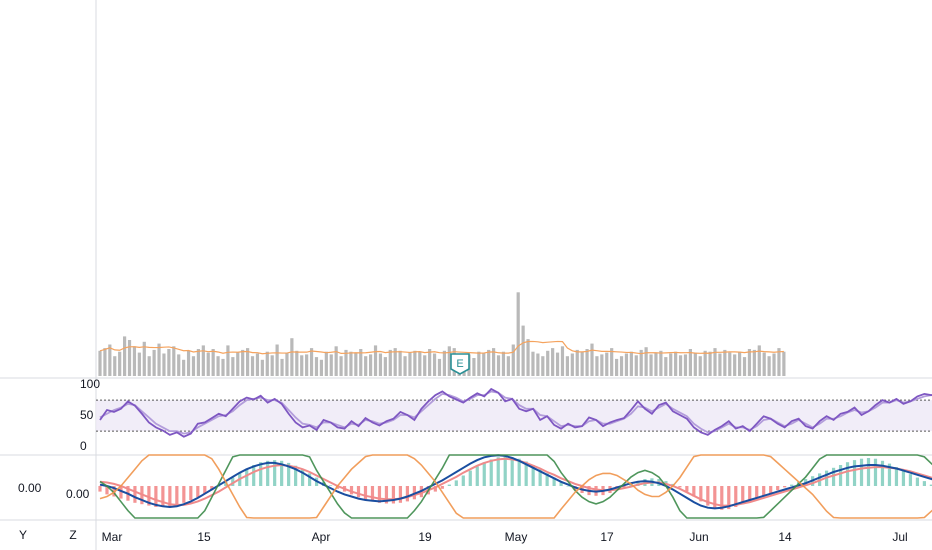 The width and height of the screenshot is (932, 550). I want to click on z-axis-toggle-button: Z, so click(73, 535).